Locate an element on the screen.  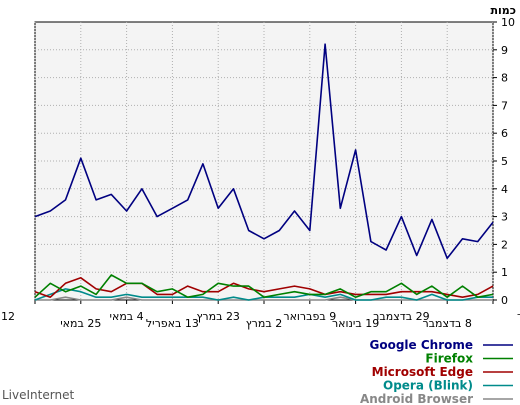
series-line-firefox is located at coordinates (264, 286).